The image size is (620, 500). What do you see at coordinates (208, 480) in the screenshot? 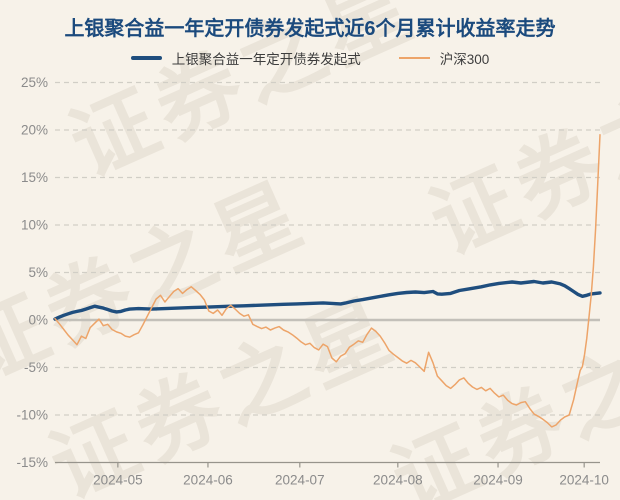
I see `x-tick-label: 2024-06` at bounding box center [208, 480].